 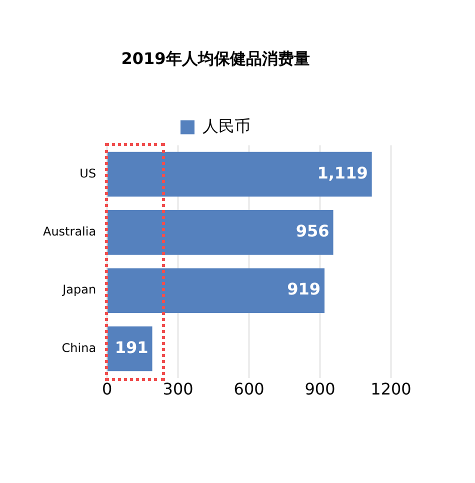 I want to click on x-tick-label: 900, so click(x=320, y=389).